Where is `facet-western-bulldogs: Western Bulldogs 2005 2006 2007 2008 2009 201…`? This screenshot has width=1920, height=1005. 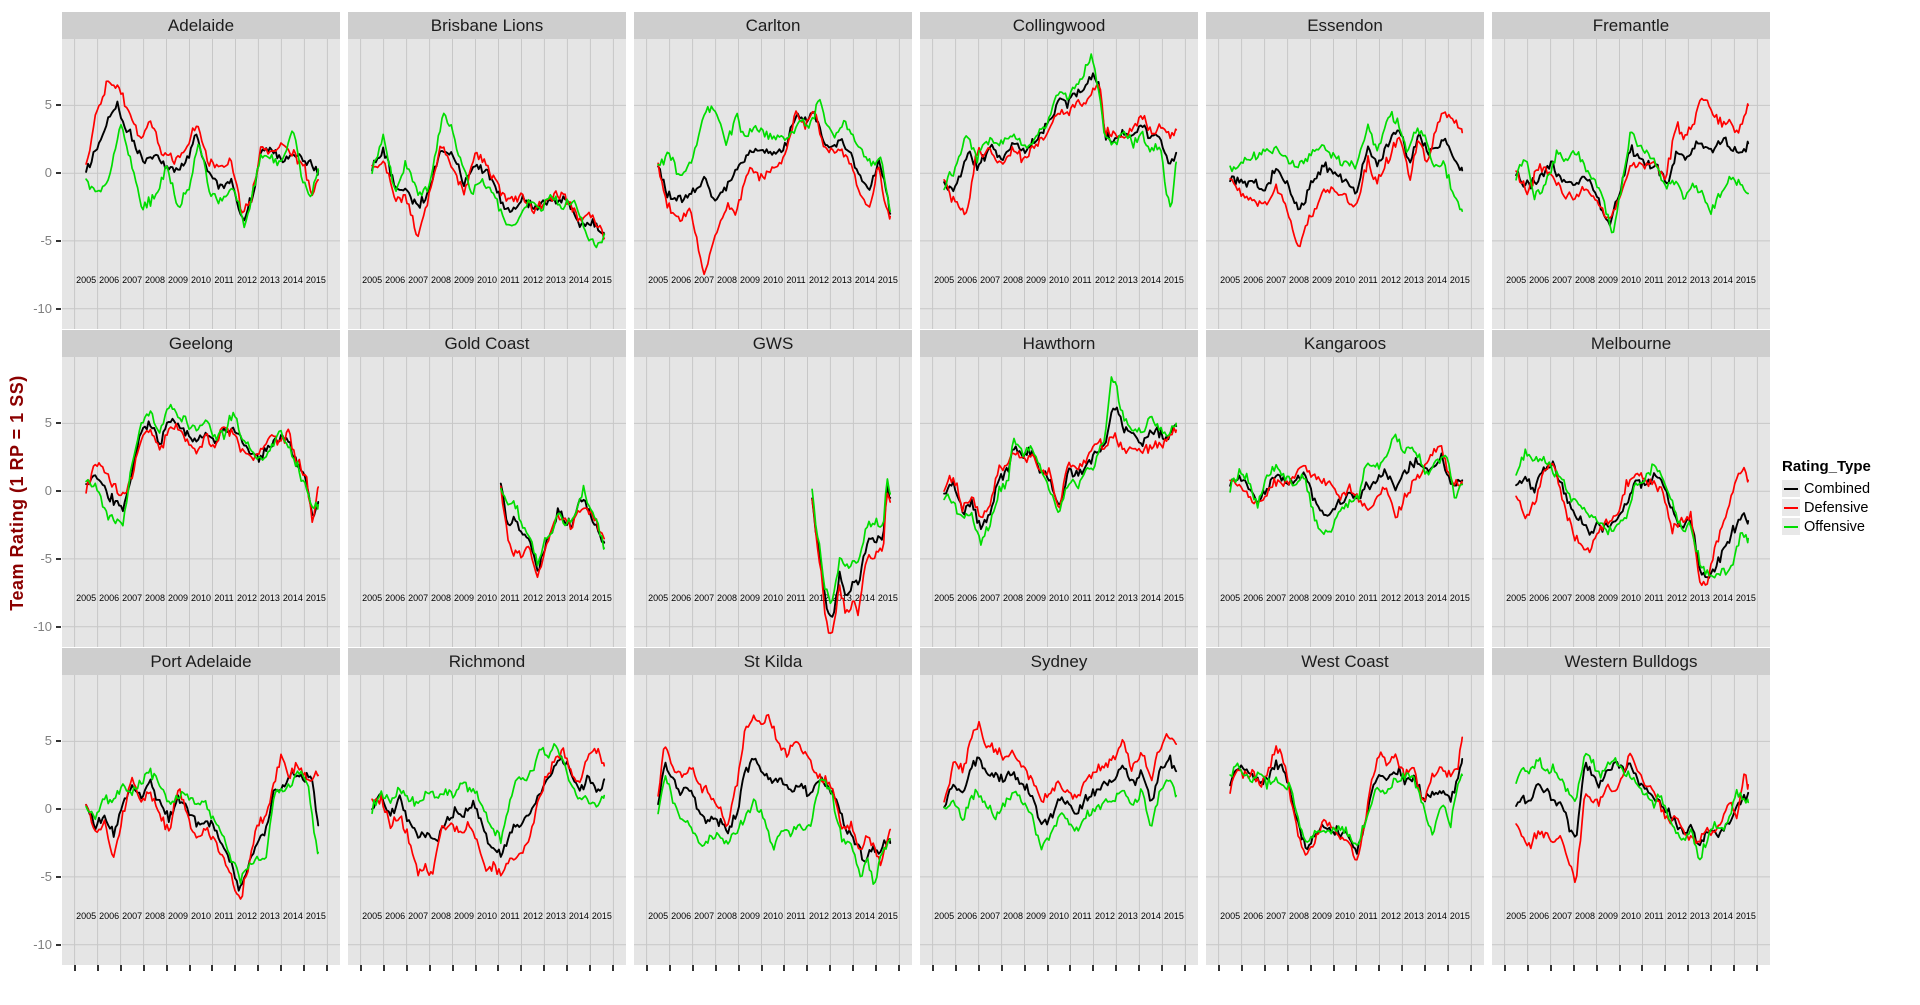
facet-western-bulldogs: Western Bulldogs 2005 2006 2007 2008 2009 201… is located at coordinates (1631, 806).